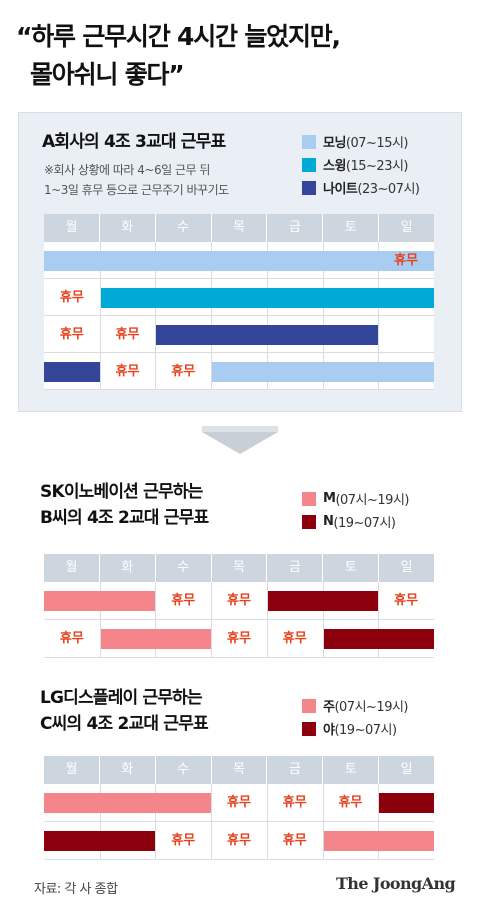  Describe the element at coordinates (124, 518) in the screenshot. I see `section-b-title-2: B씨의 4조 2교대 근무표` at that location.